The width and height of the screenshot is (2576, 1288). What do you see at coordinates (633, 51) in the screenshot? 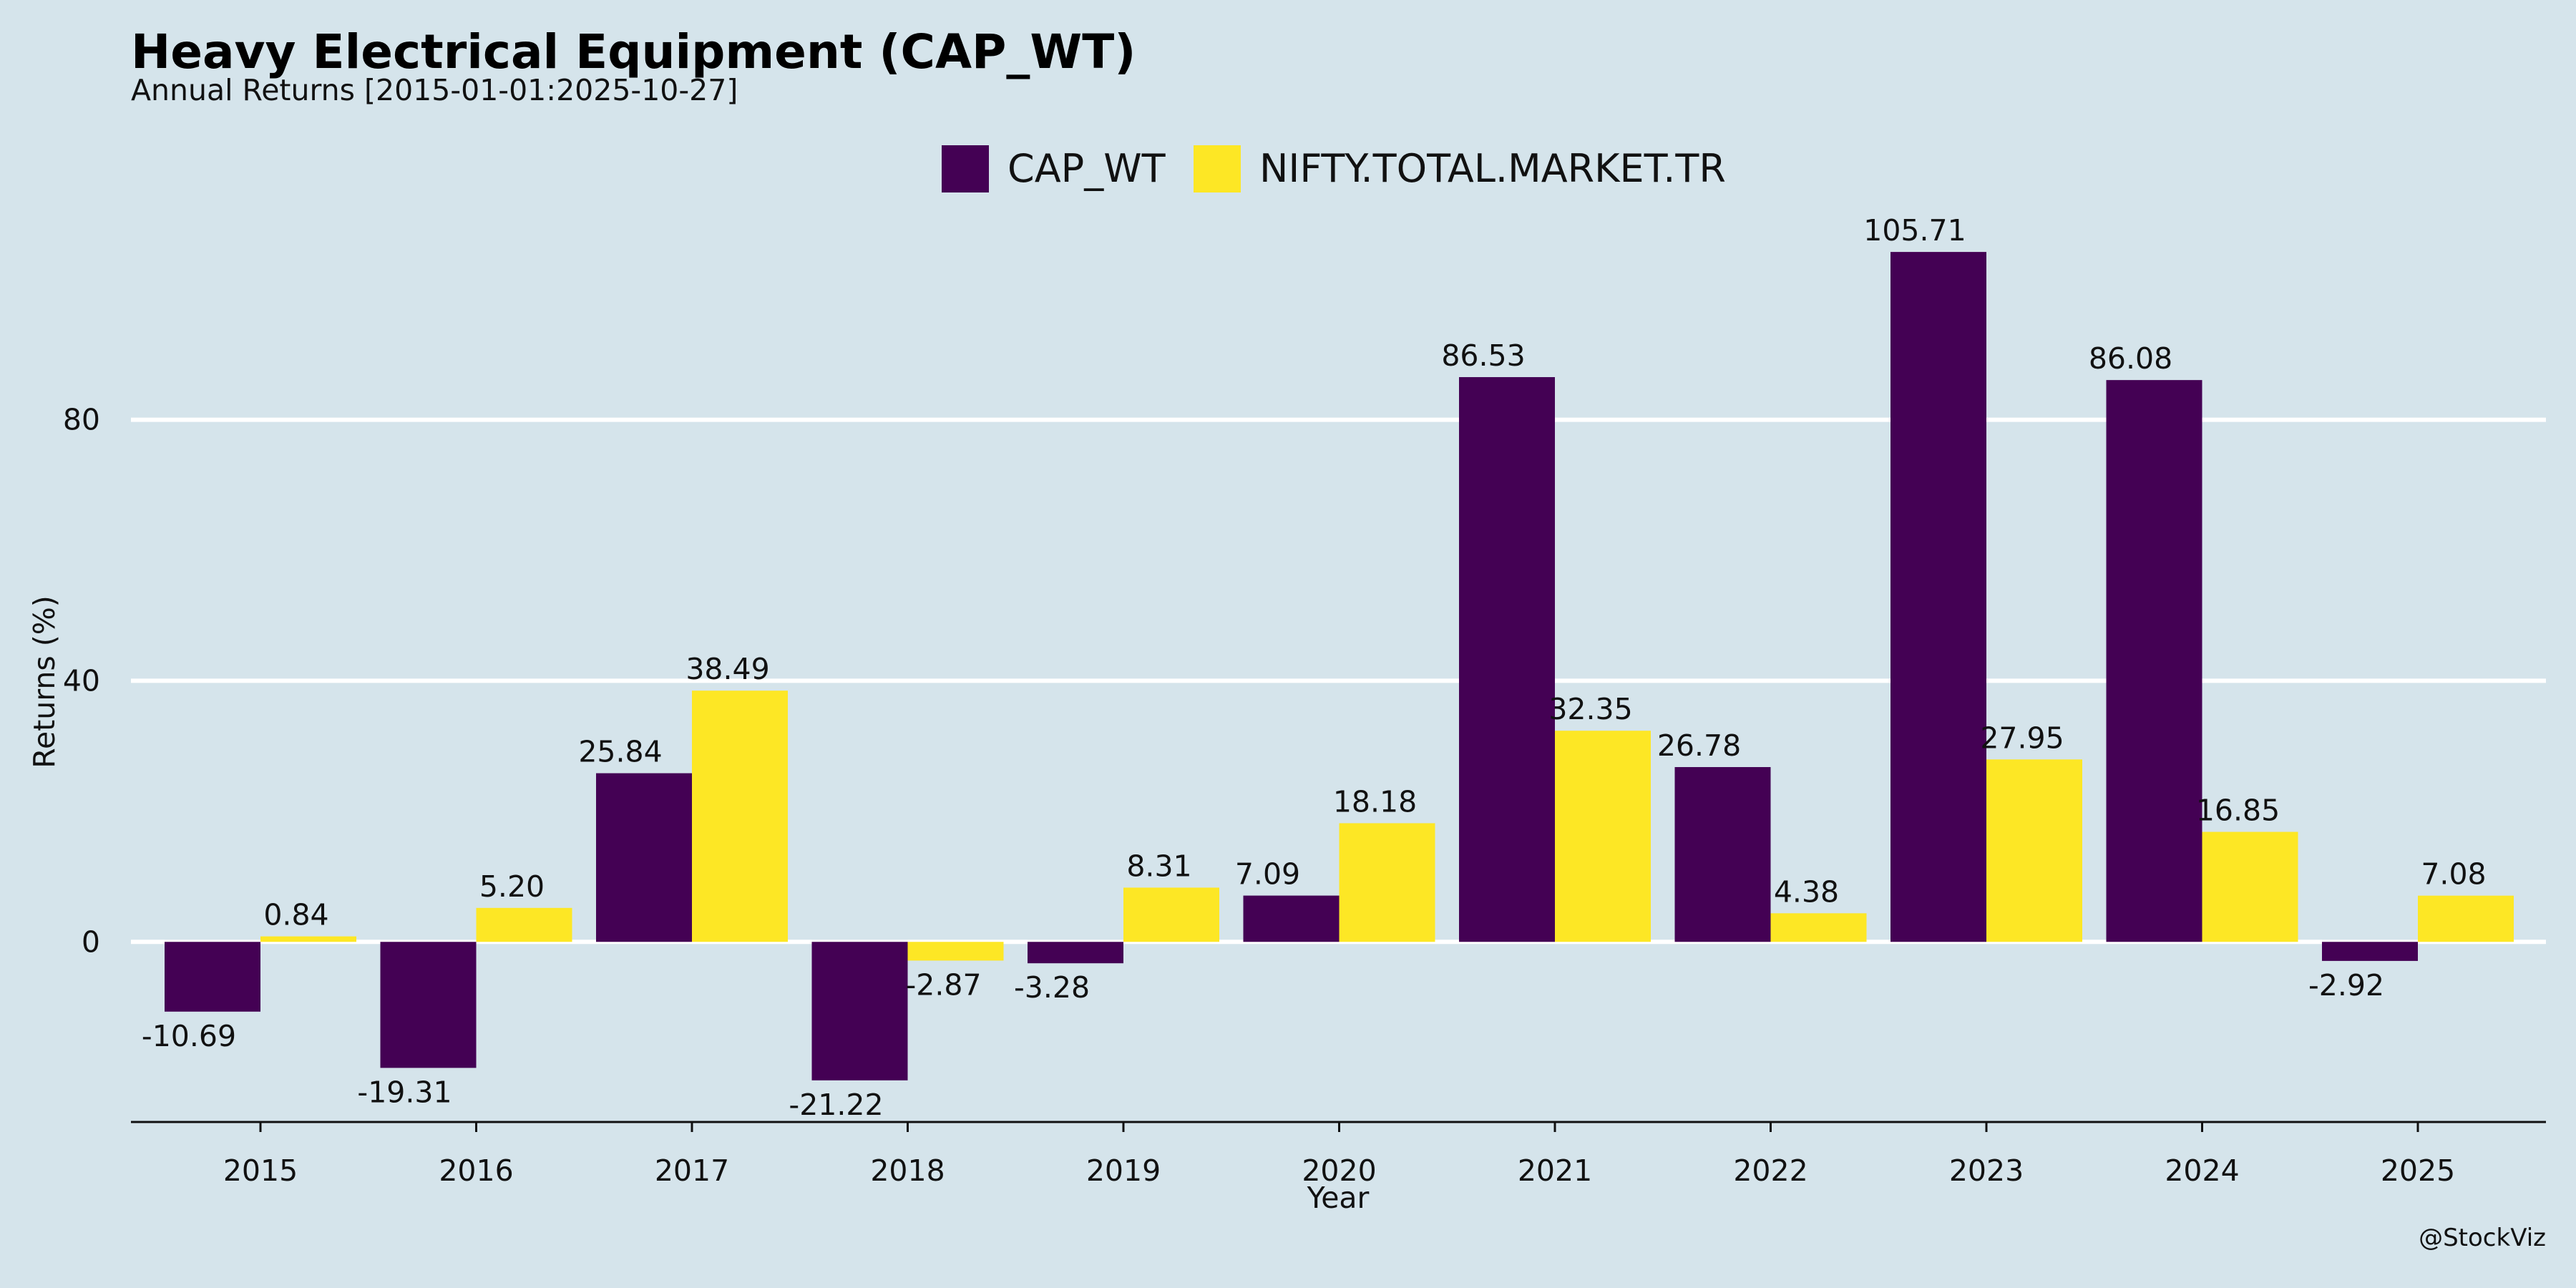
I see `chart-title: Heavy Electrical Equipment (CAP_WT)` at bounding box center [633, 51].